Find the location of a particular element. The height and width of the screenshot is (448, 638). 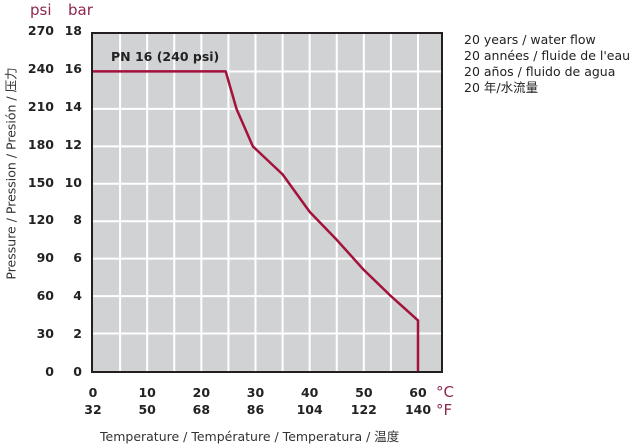

y-tick-psi: 180 is located at coordinates (40, 144).